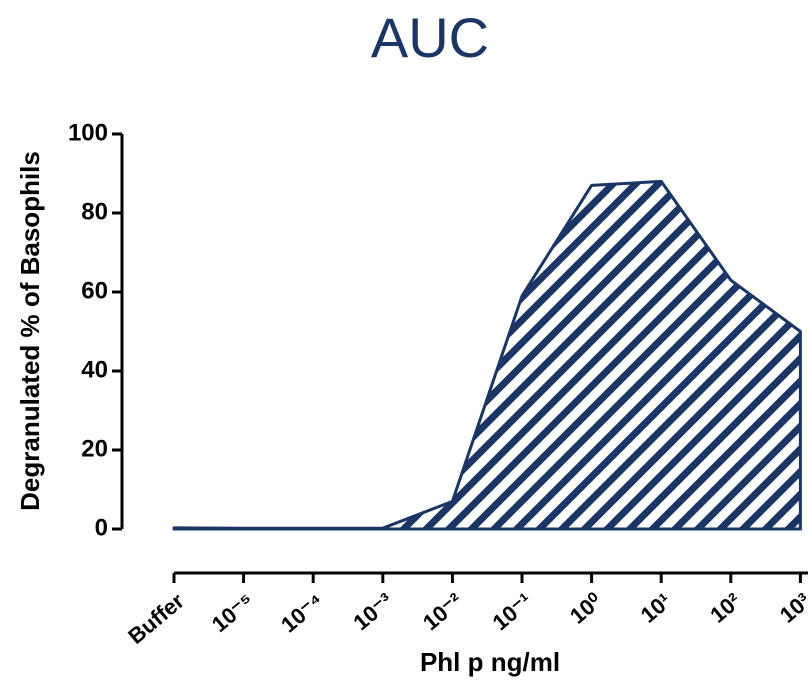 This screenshot has height=689, width=808. I want to click on x-tick-label: 10⁻⁴, so click(302, 612).